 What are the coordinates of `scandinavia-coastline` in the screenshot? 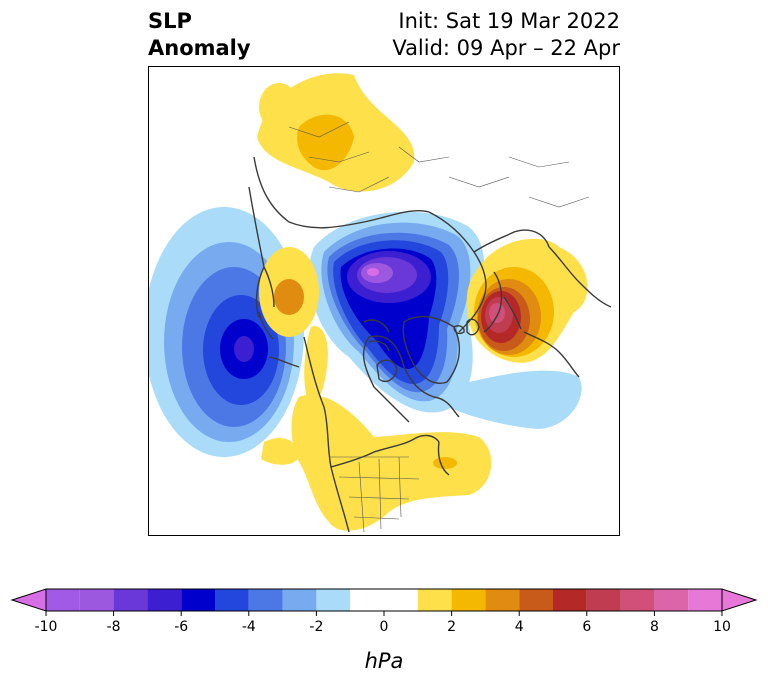 It's located at (502, 302).